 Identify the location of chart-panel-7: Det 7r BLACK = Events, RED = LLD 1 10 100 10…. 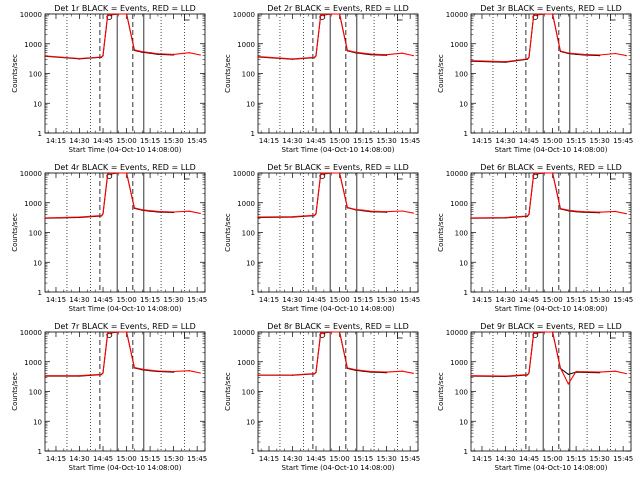
(109, 397).